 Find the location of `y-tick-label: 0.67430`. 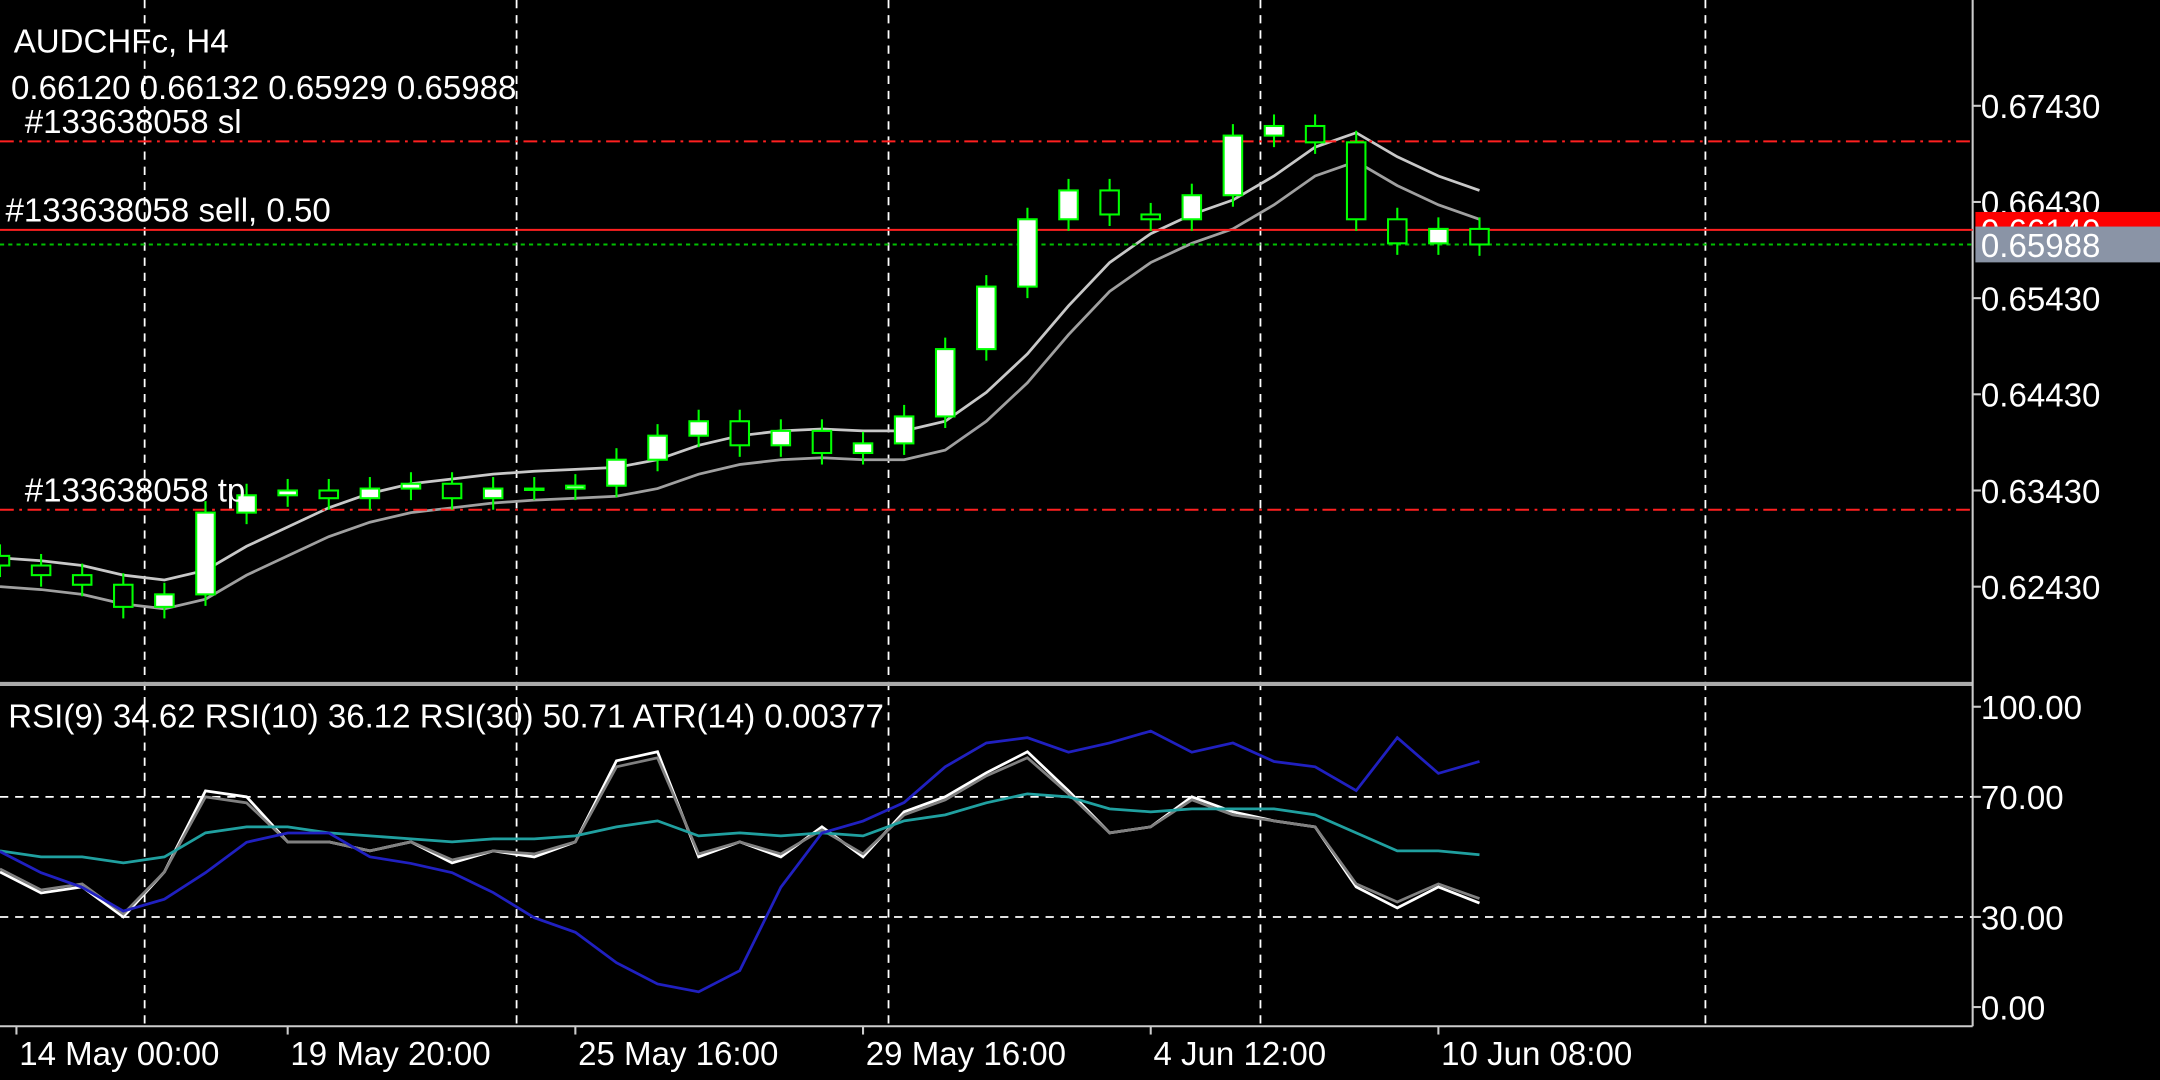

y-tick-label: 0.67430 is located at coordinates (2040, 107).